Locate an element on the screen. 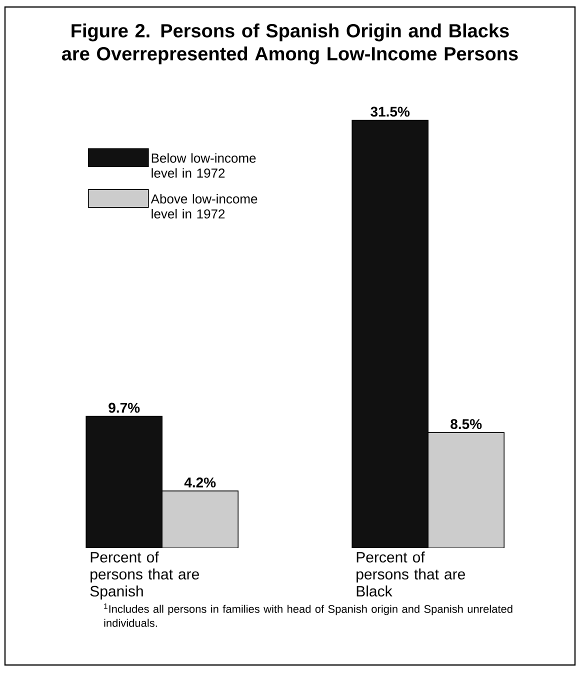 Image resolution: width=577 pixels, height=675 pixels. data-label: 4.2% is located at coordinates (200, 483).